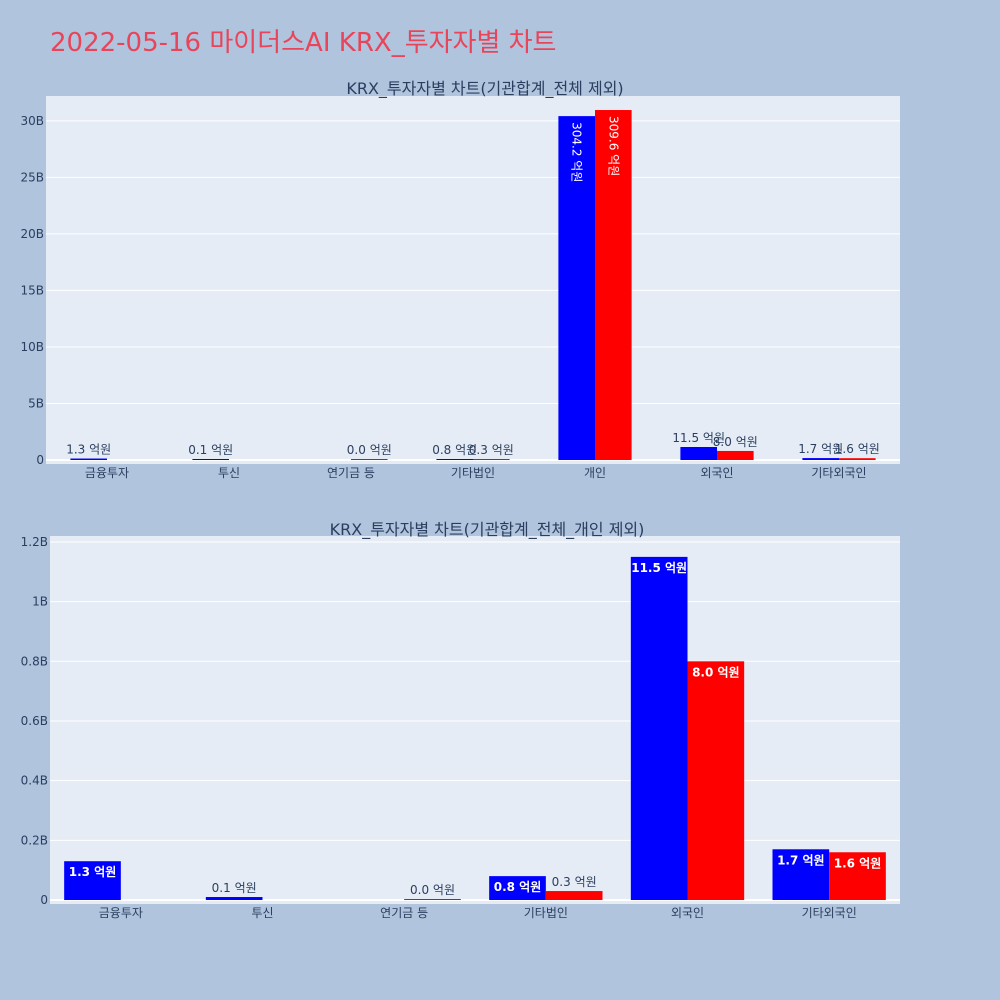 The image size is (1000, 1000). Describe the element at coordinates (36, 403) in the screenshot. I see `y-tick-label: 5B` at that location.